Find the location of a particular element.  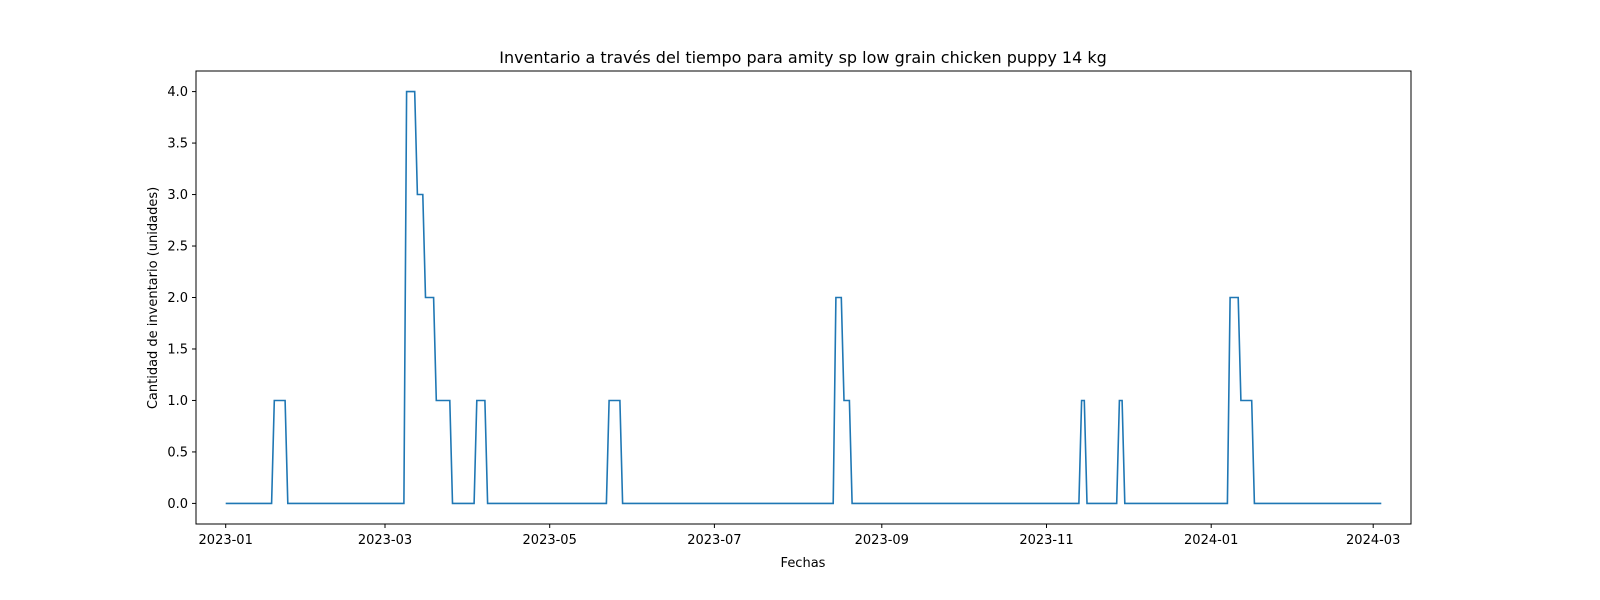

x-tick-label: 2023-03 is located at coordinates (385, 540).